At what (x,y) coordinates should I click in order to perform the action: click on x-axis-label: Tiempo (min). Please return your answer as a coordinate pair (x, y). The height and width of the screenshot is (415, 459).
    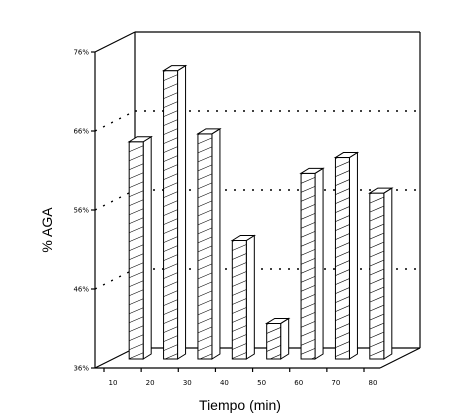
    Looking at the image, I should click on (240, 405).